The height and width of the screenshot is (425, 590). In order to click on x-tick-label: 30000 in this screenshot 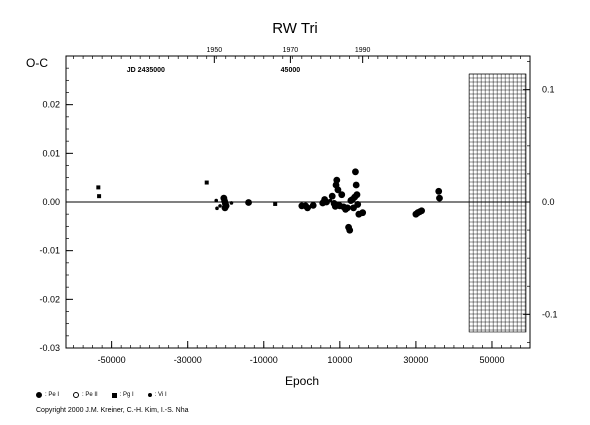, I will do `click(415, 360)`.